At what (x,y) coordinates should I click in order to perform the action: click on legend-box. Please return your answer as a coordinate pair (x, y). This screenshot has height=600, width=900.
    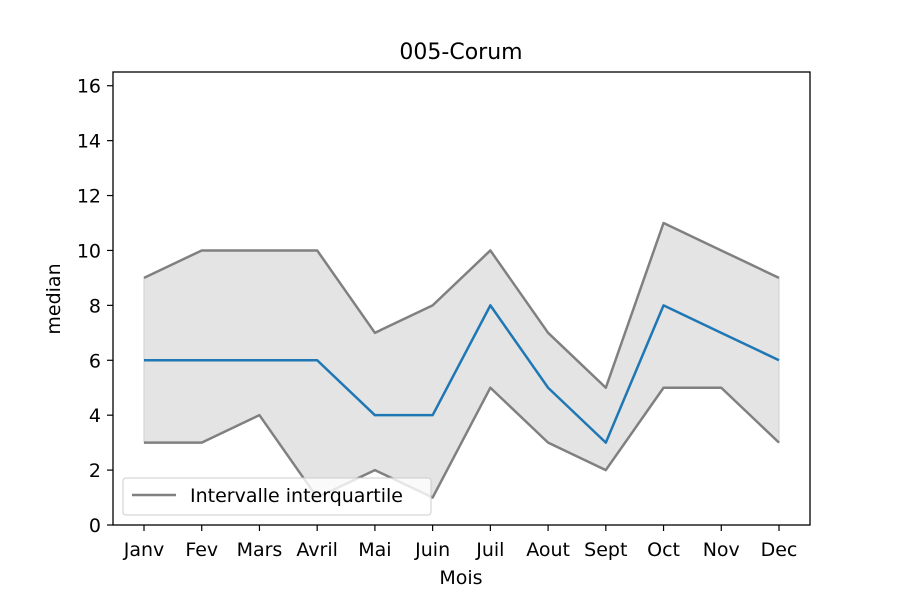
    Looking at the image, I should click on (277, 496).